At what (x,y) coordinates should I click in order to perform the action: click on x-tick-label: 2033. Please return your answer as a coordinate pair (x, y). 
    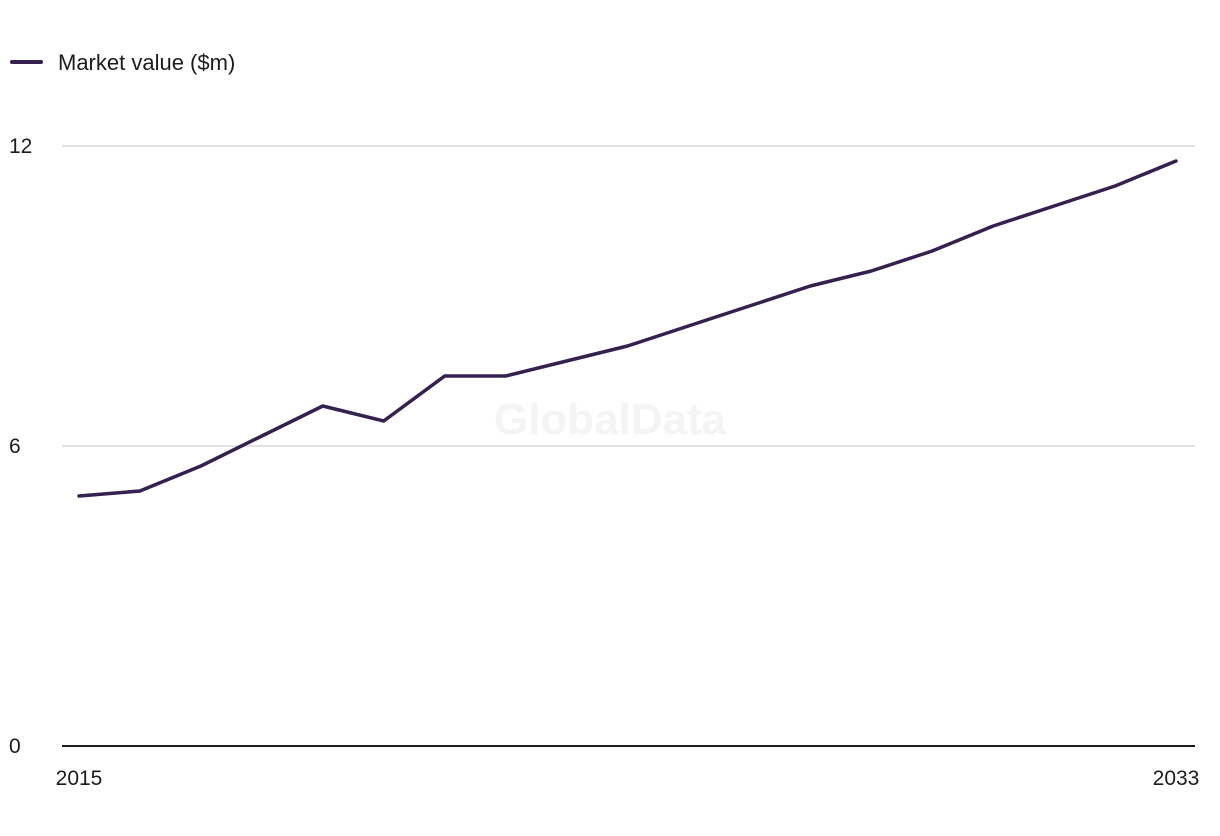
    Looking at the image, I should click on (1176, 778).